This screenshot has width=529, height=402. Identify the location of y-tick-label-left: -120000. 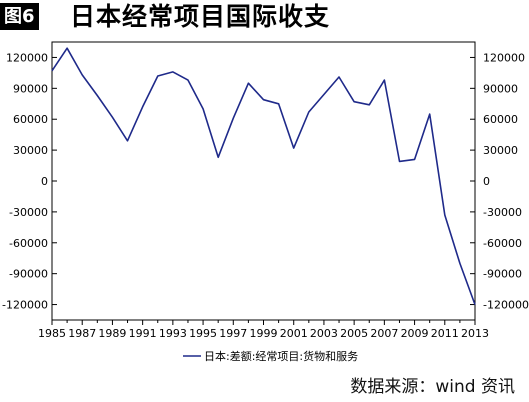
(25, 305).